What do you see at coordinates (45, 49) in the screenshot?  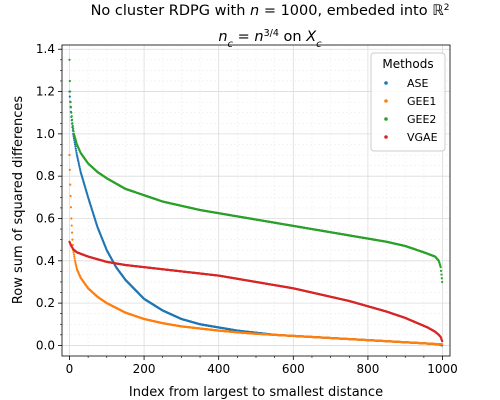 I see `y-tick-label: 1.4` at bounding box center [45, 49].